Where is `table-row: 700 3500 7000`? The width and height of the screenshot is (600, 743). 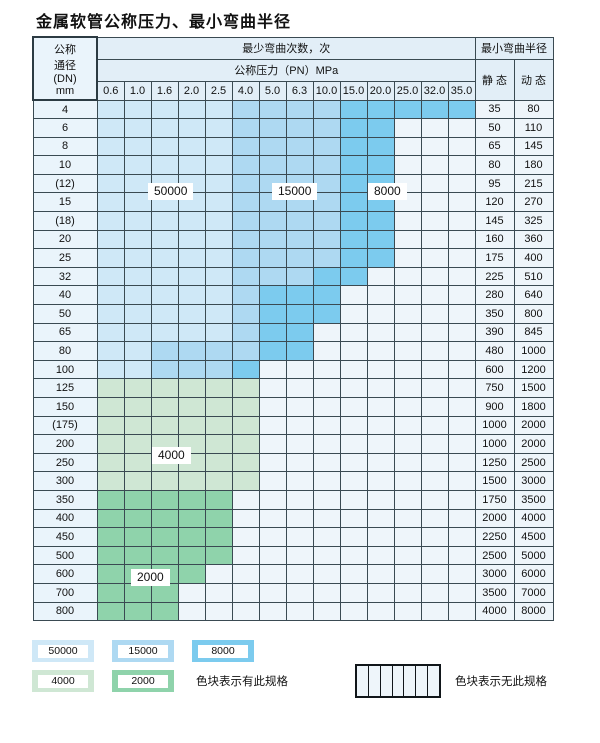 table-row: 700 3500 7000 is located at coordinates (293, 592).